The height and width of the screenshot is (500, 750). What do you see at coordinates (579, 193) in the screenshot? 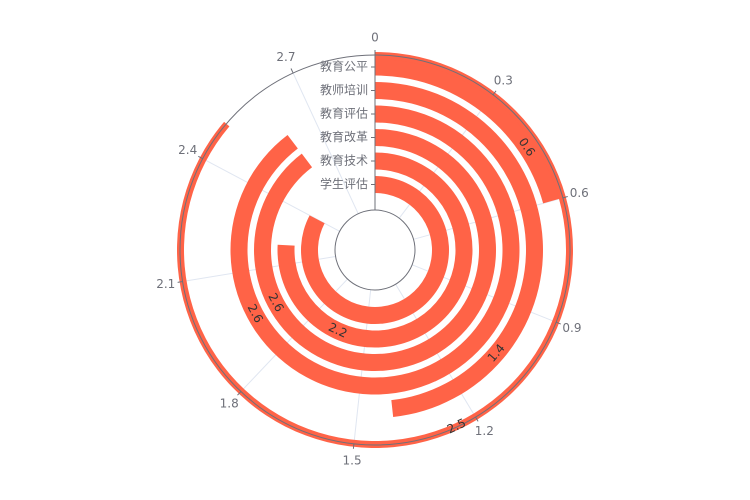
I see `angle-tick-label: 0.6` at bounding box center [579, 193].